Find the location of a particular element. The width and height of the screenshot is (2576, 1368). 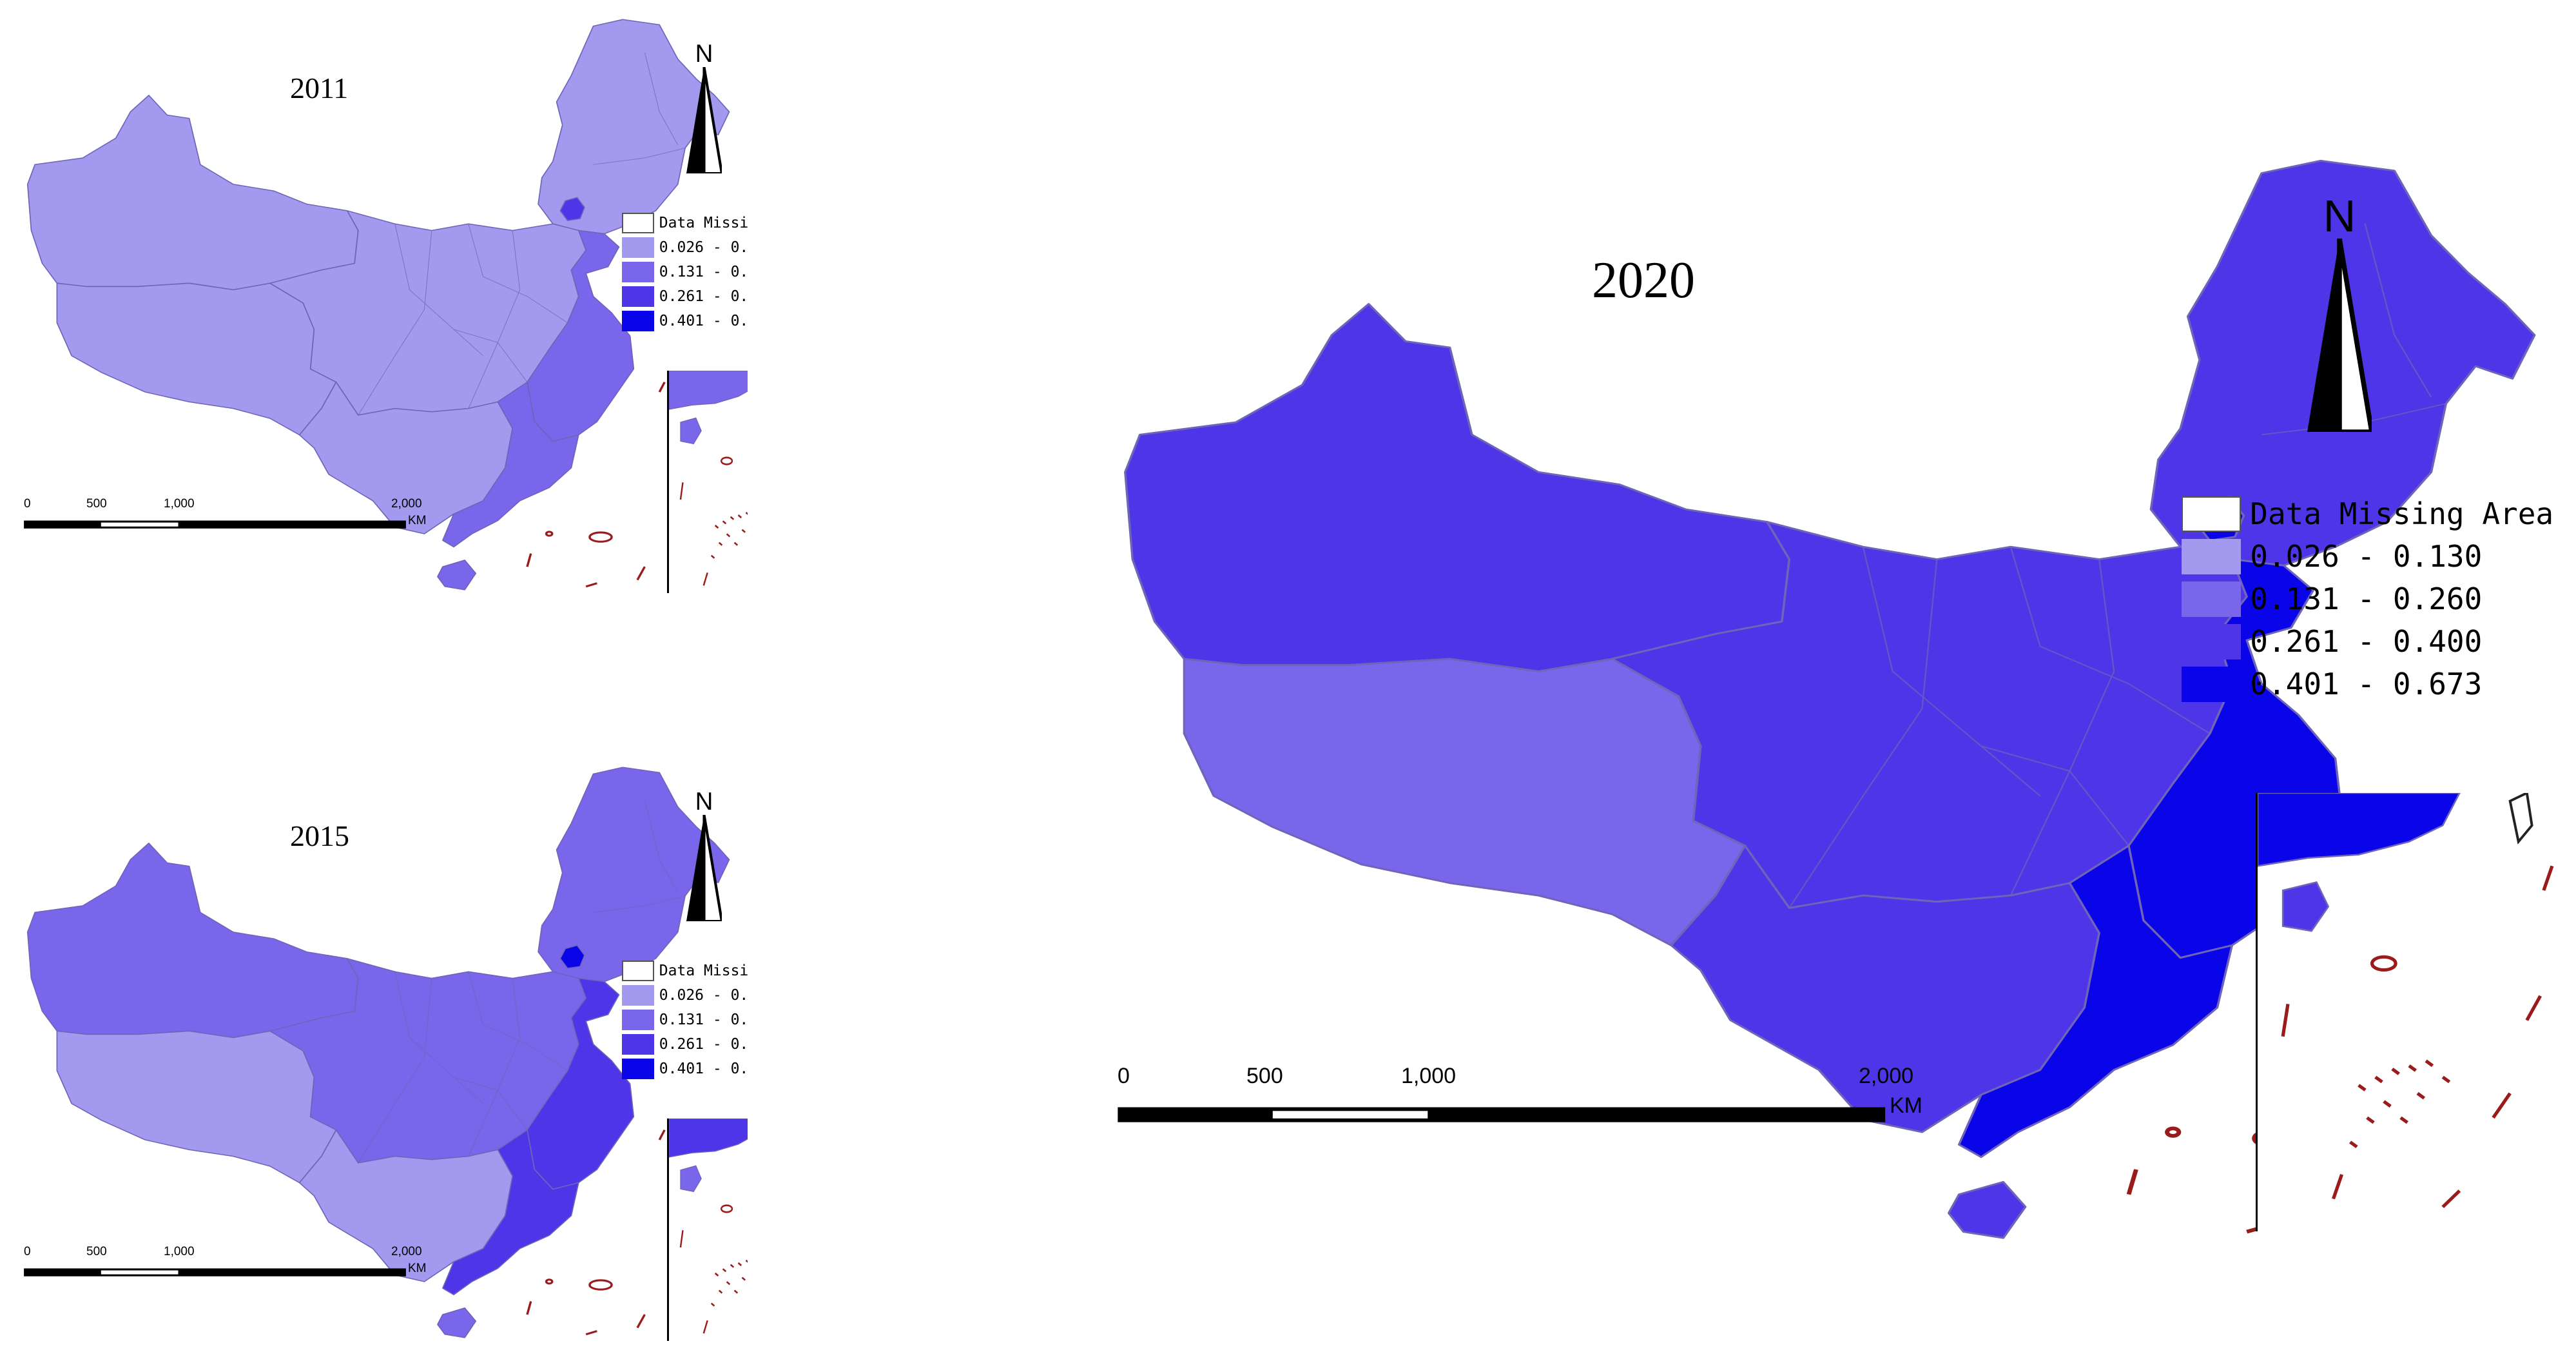

map-title: 2020 is located at coordinates (1643, 280).